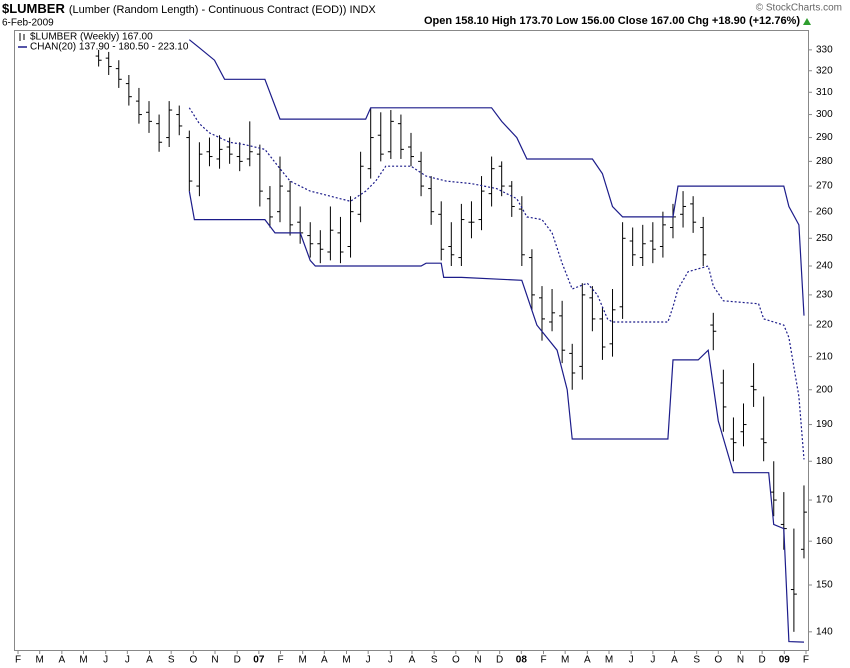 The height and width of the screenshot is (668, 850). Describe the element at coordinates (824, 325) in the screenshot. I see `y-tick-label: 220` at that location.